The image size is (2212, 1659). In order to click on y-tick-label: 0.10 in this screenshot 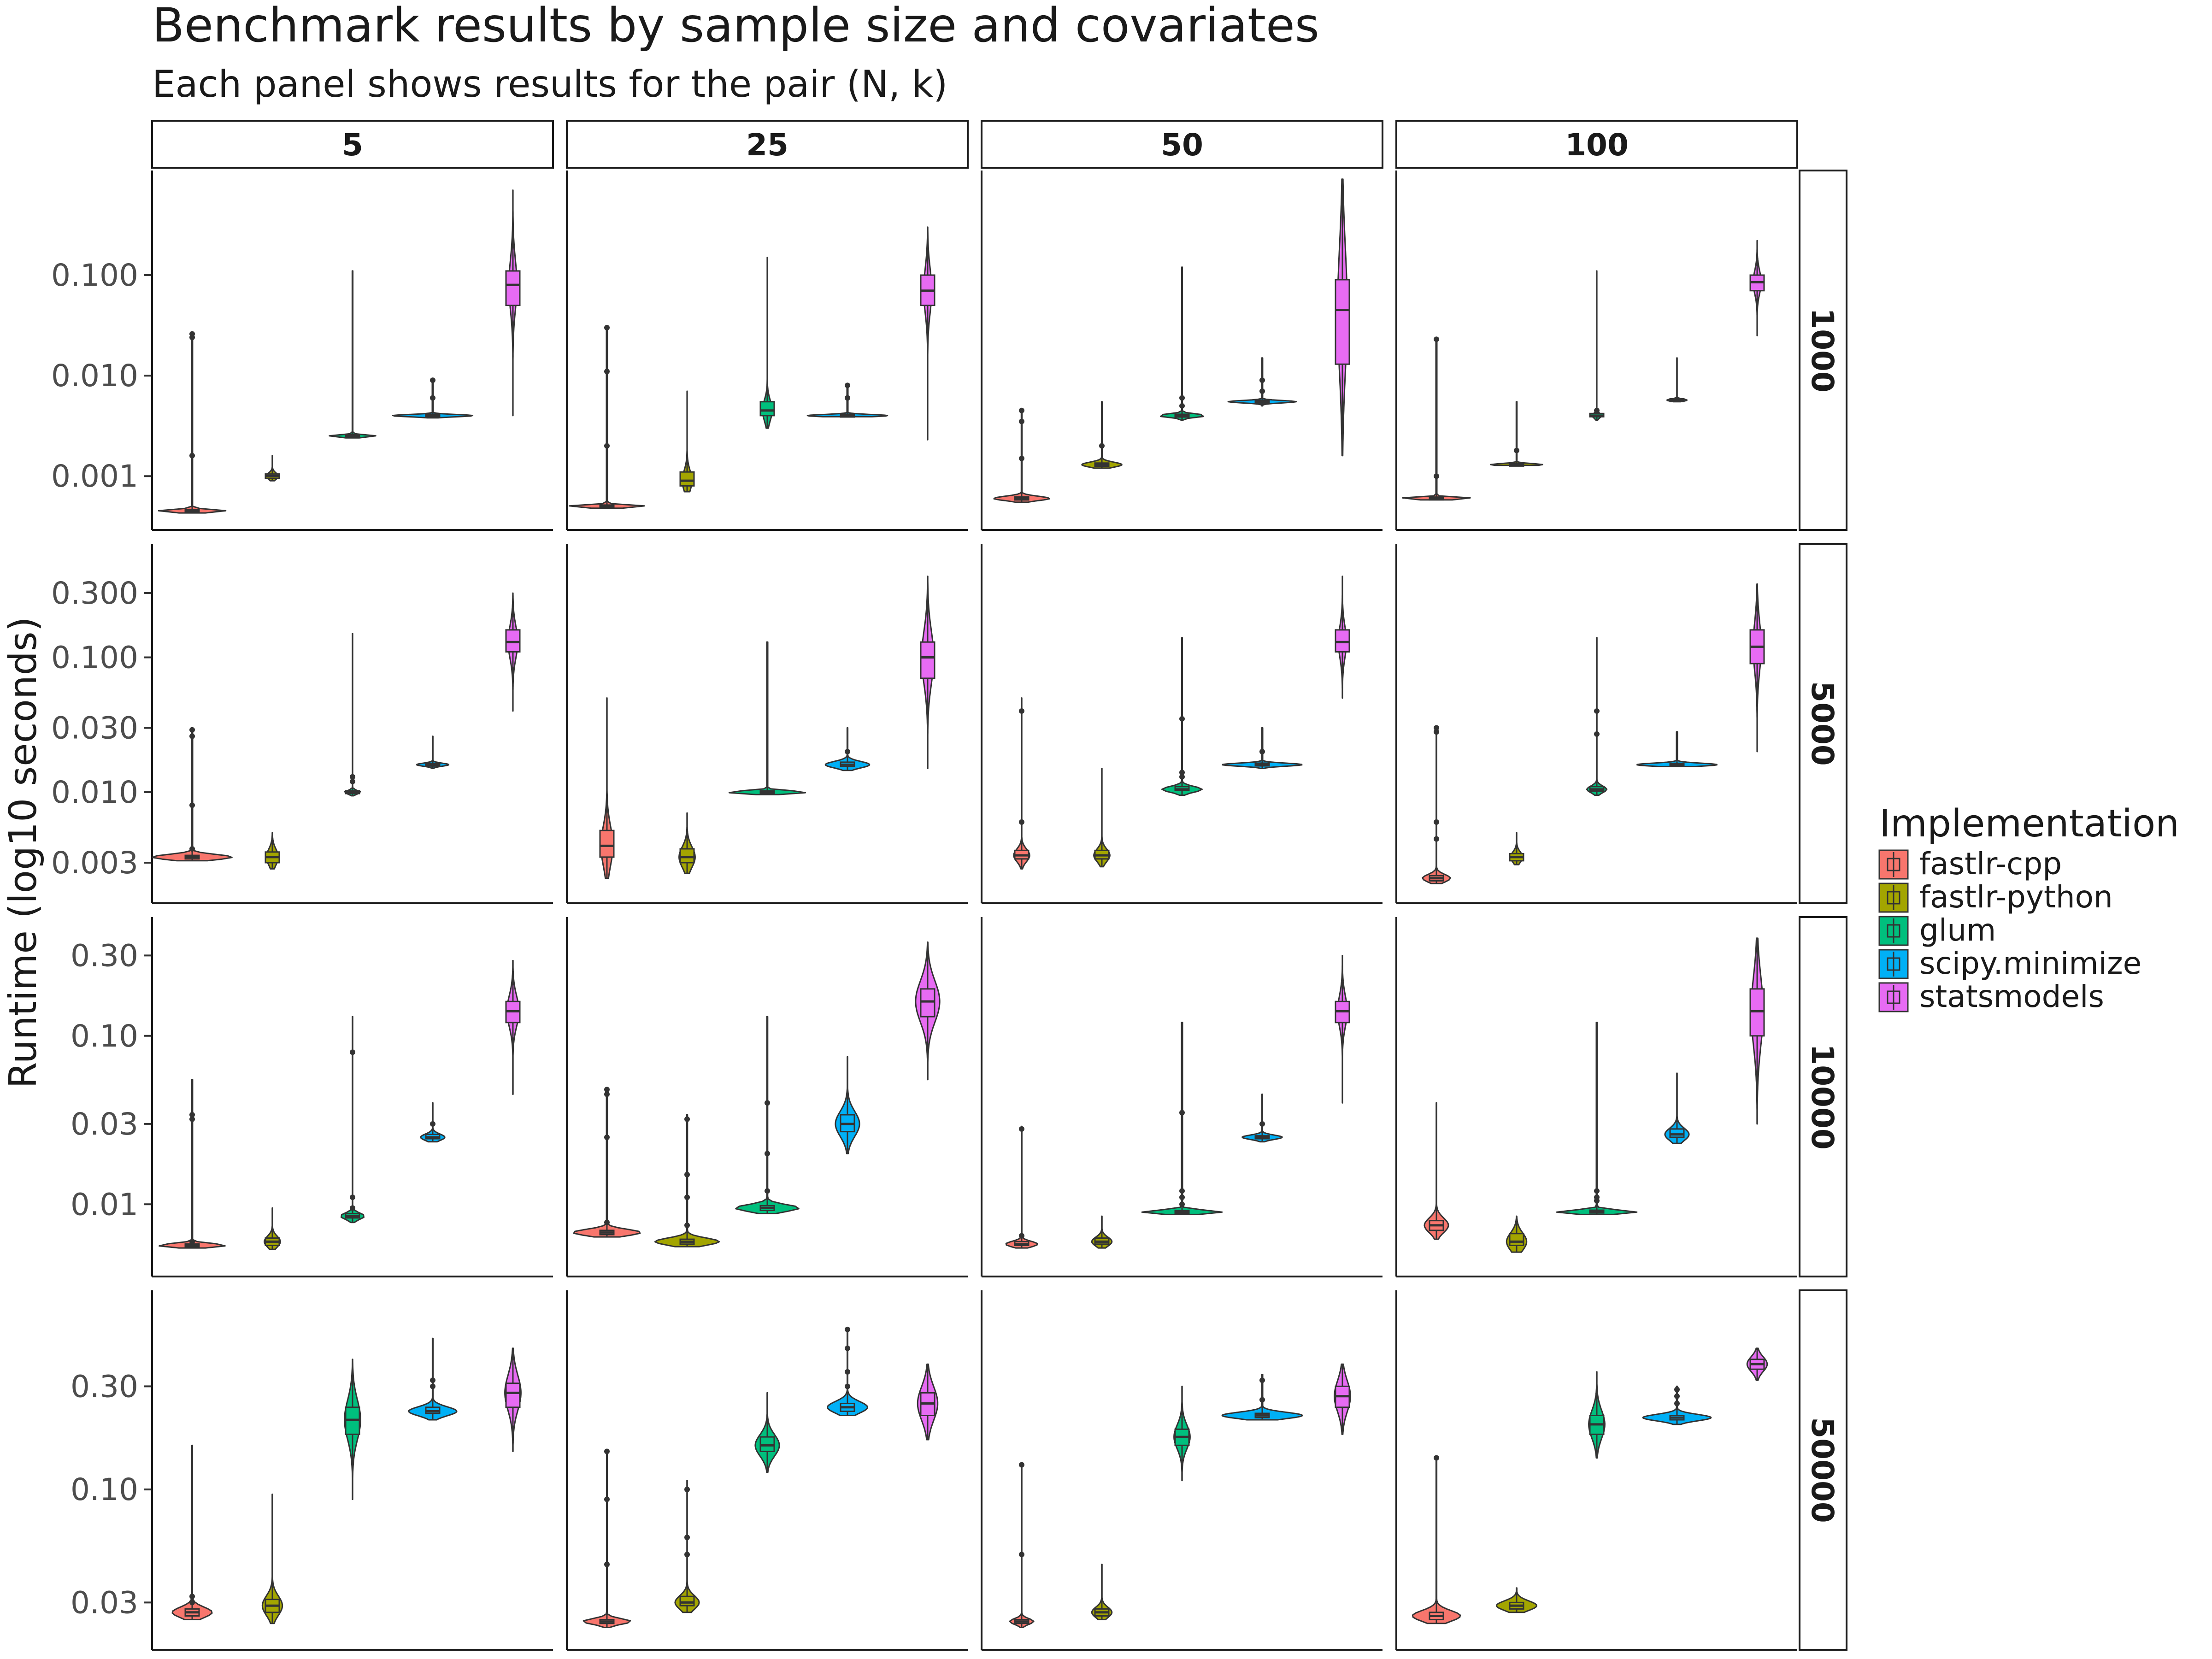, I will do `click(104, 1036)`.